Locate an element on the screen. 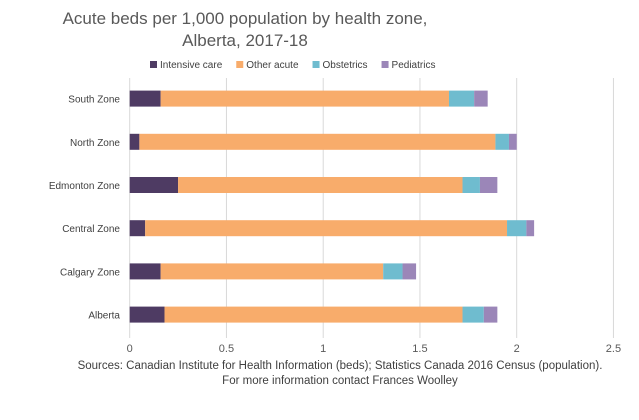  legend-label: Pediatrics is located at coordinates (414, 65).